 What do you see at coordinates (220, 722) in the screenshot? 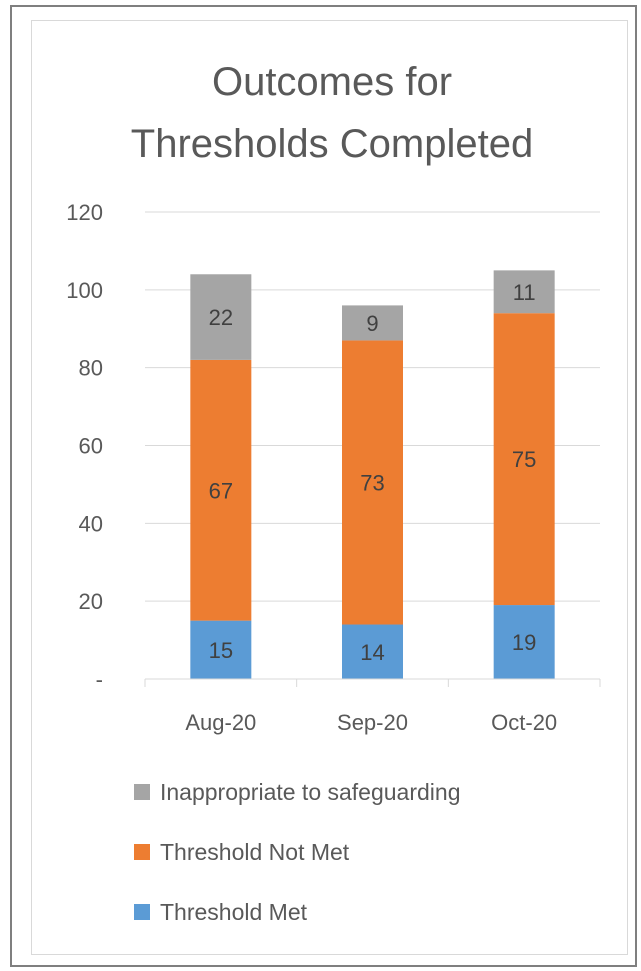
I see `x-tick-label: Aug-20` at bounding box center [220, 722].